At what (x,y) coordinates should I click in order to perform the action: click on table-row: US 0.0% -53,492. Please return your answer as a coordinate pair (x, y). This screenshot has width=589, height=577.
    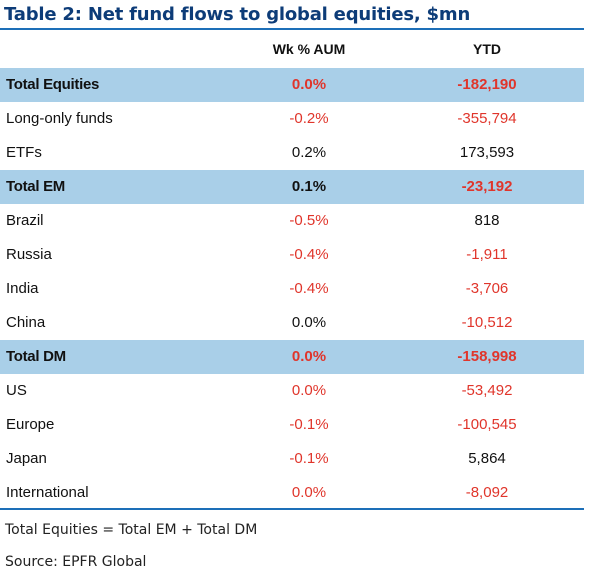
    Looking at the image, I should click on (292, 391).